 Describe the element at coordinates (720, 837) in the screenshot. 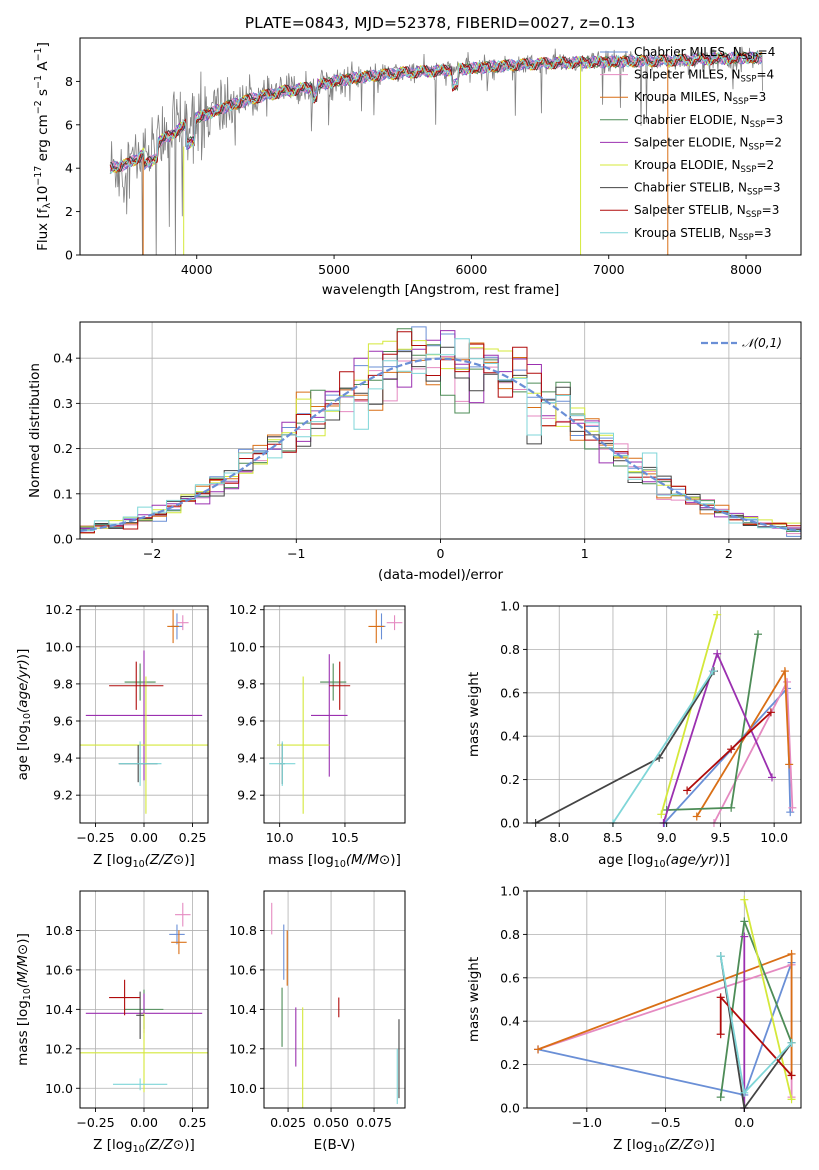

I see `weight-vs-age-xtick-label: 9.5` at that location.